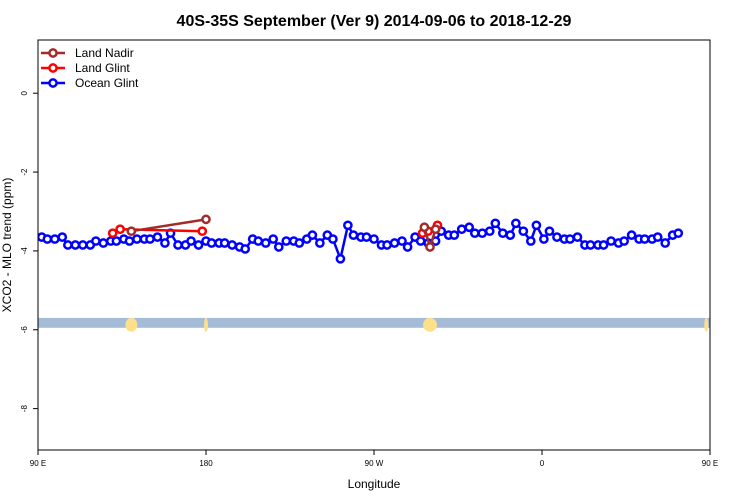 The width and height of the screenshot is (750, 500). I want to click on y-tick-label: -2, so click(24, 172).